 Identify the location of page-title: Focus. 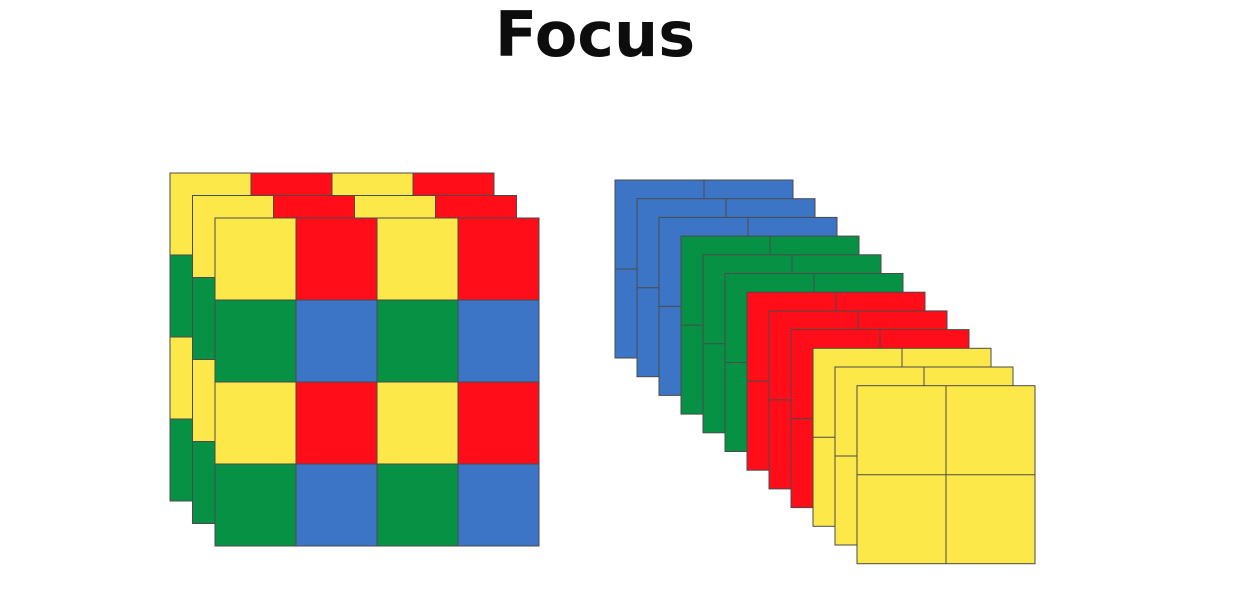
(595, 35).